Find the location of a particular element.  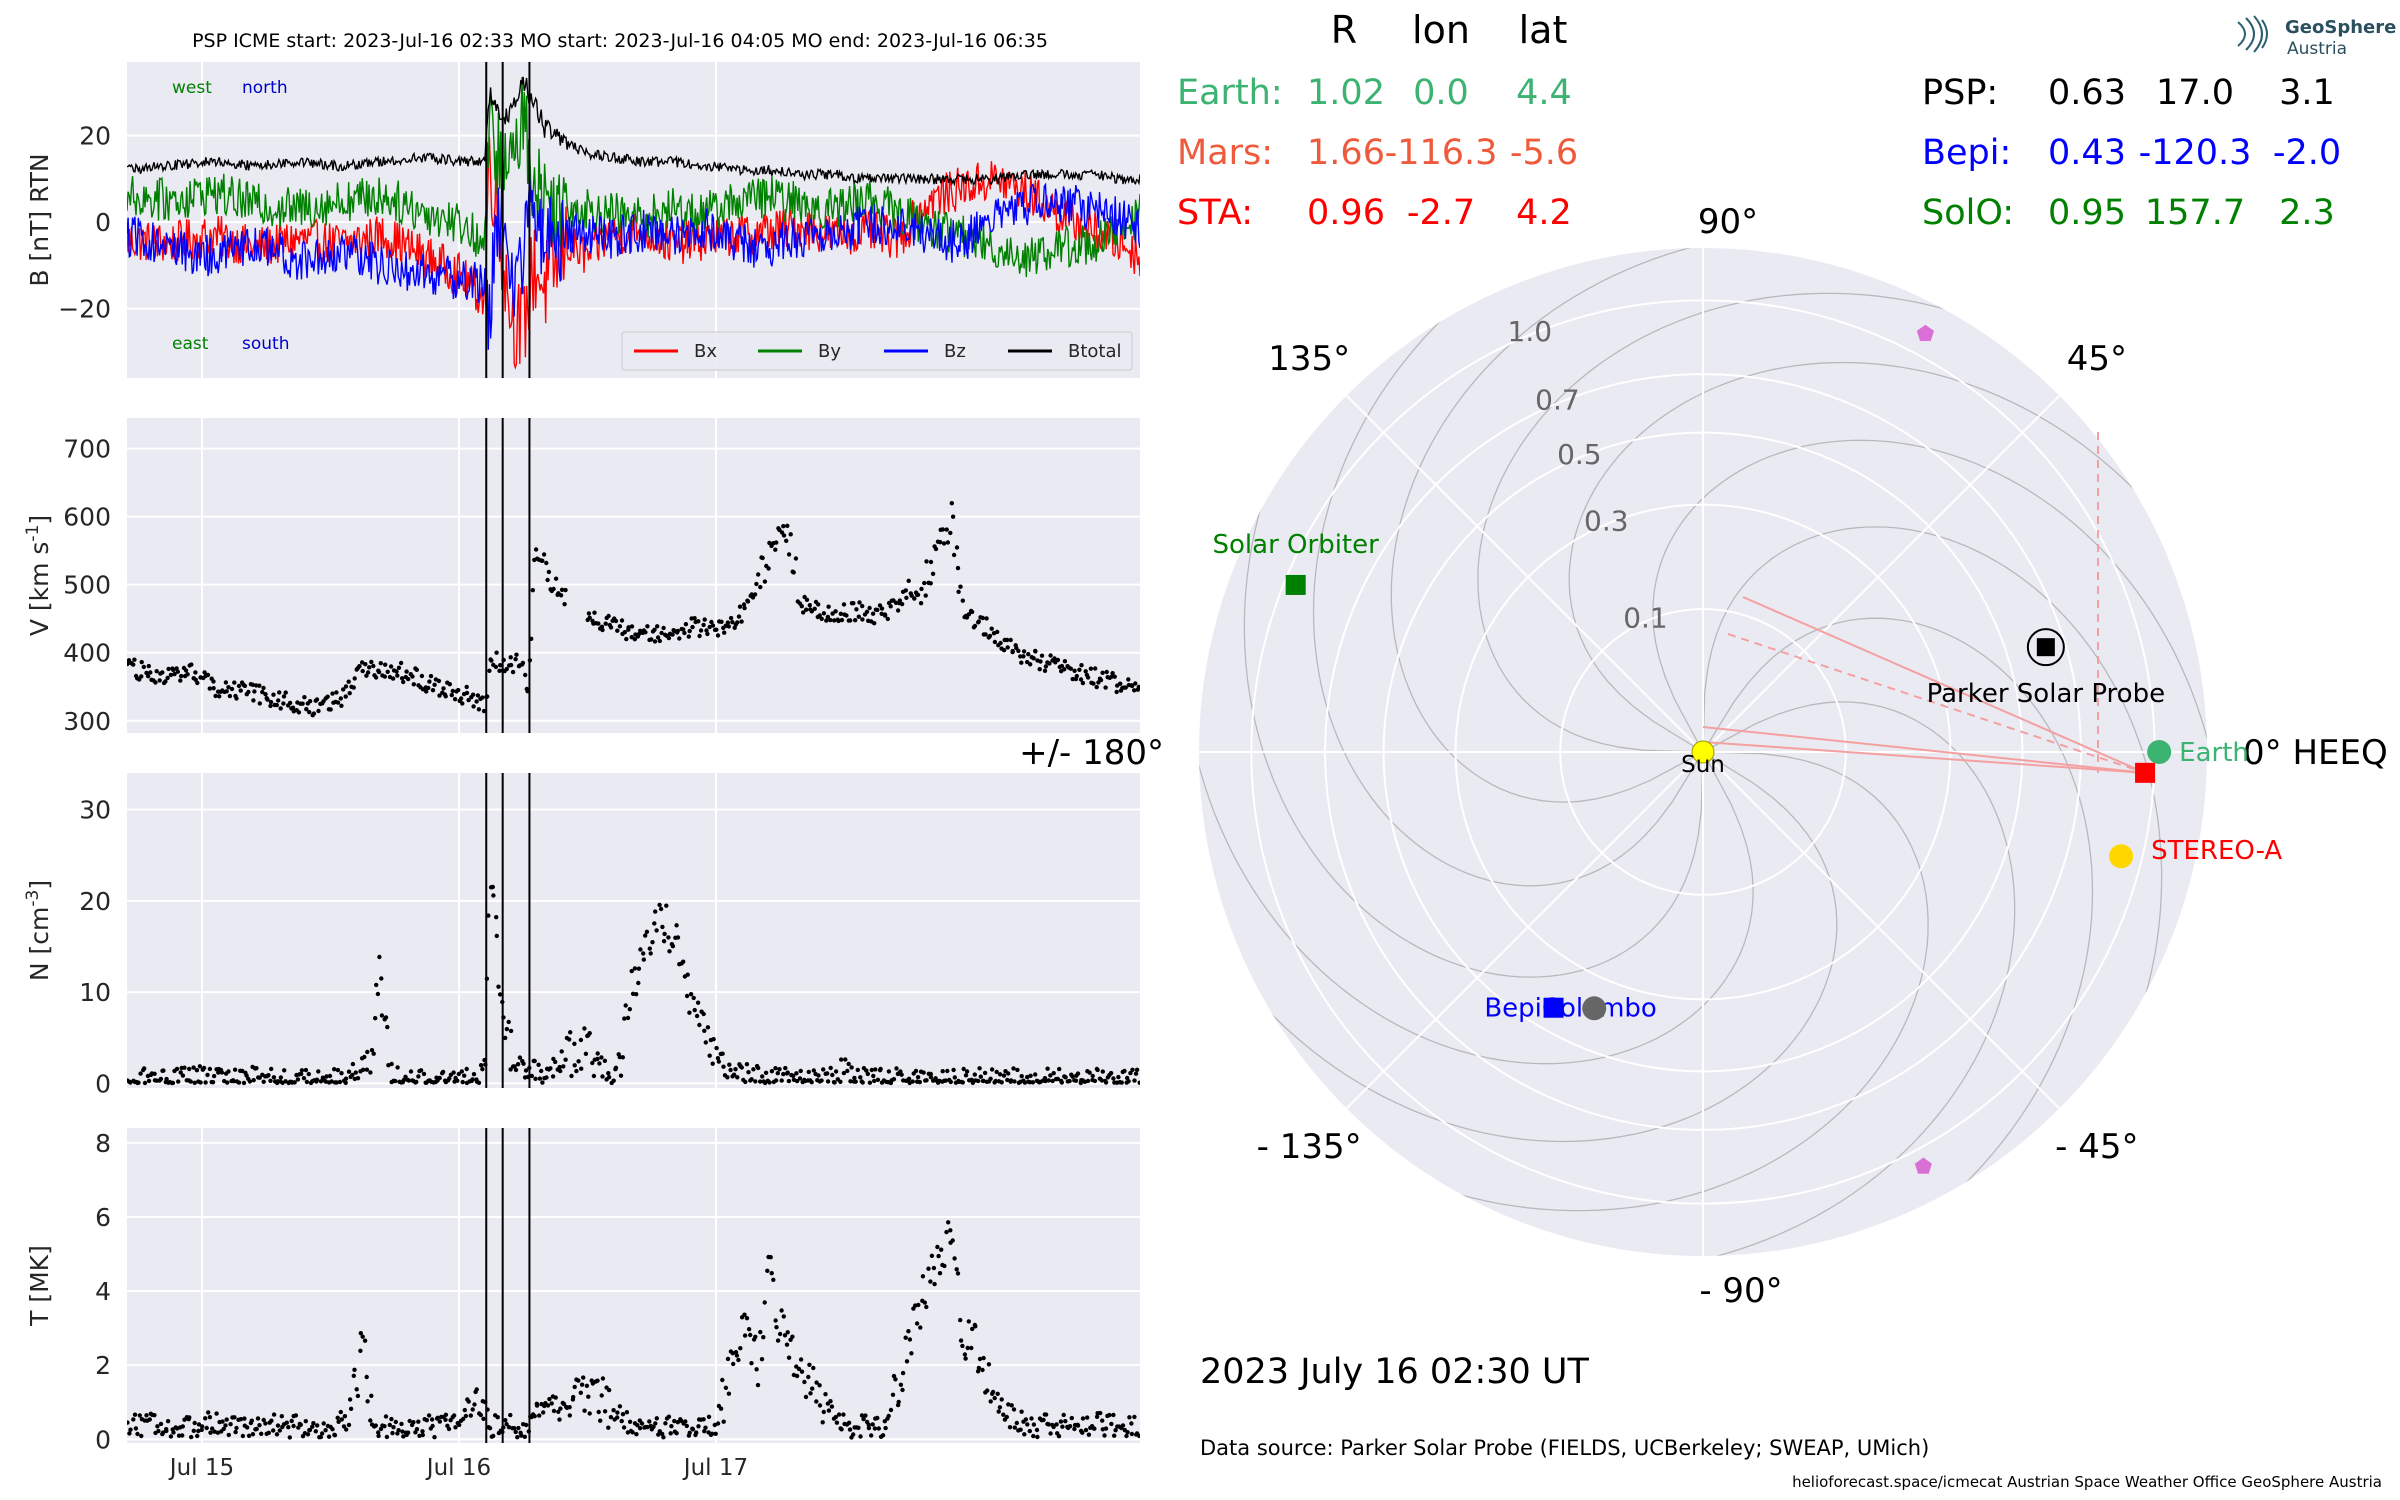

y-tick-label: 8 is located at coordinates (103, 1143).